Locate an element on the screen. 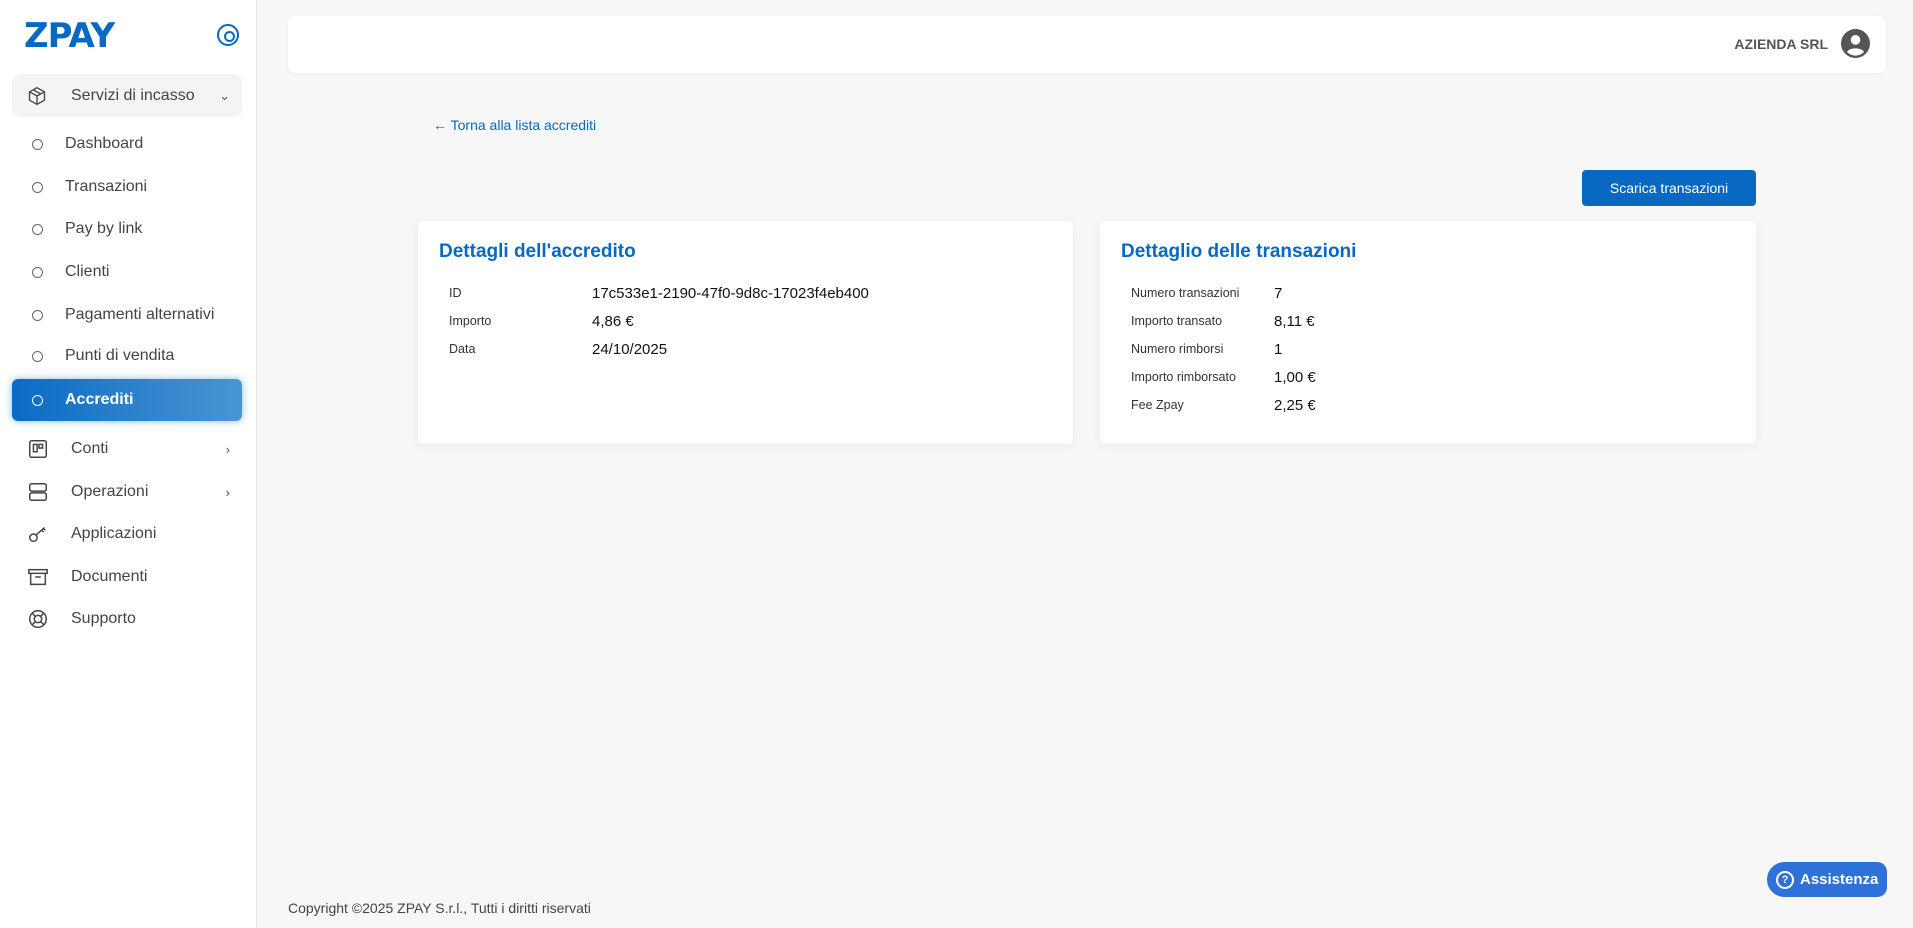  row-label: Importo rimborsato is located at coordinates (1183, 377).